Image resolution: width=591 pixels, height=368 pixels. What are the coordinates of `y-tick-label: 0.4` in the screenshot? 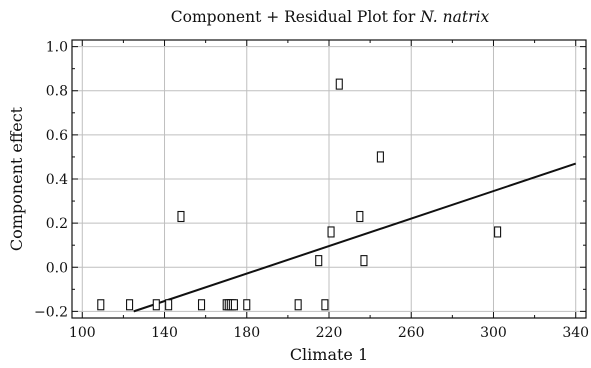 It's located at (57, 180).